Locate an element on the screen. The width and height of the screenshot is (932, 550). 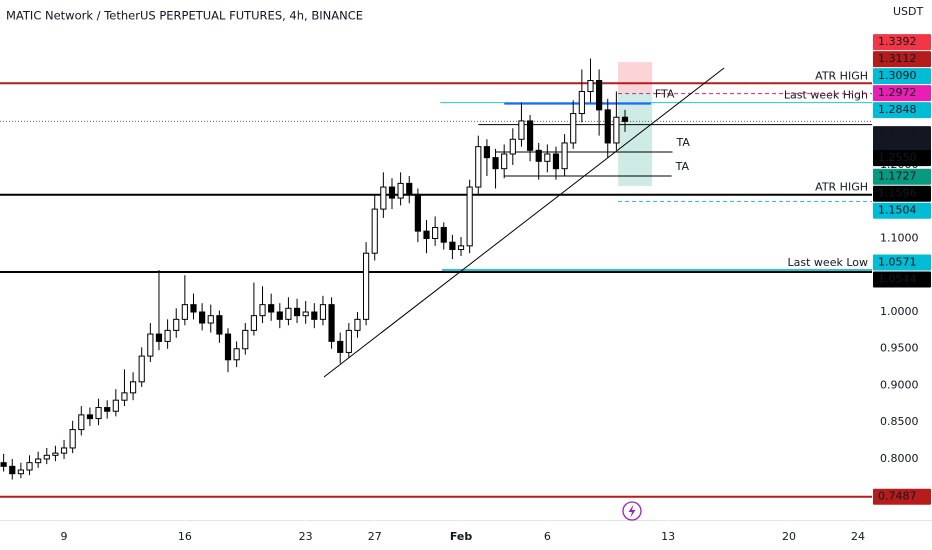
price-tag-label: 1.2972 is located at coordinates (897, 92).